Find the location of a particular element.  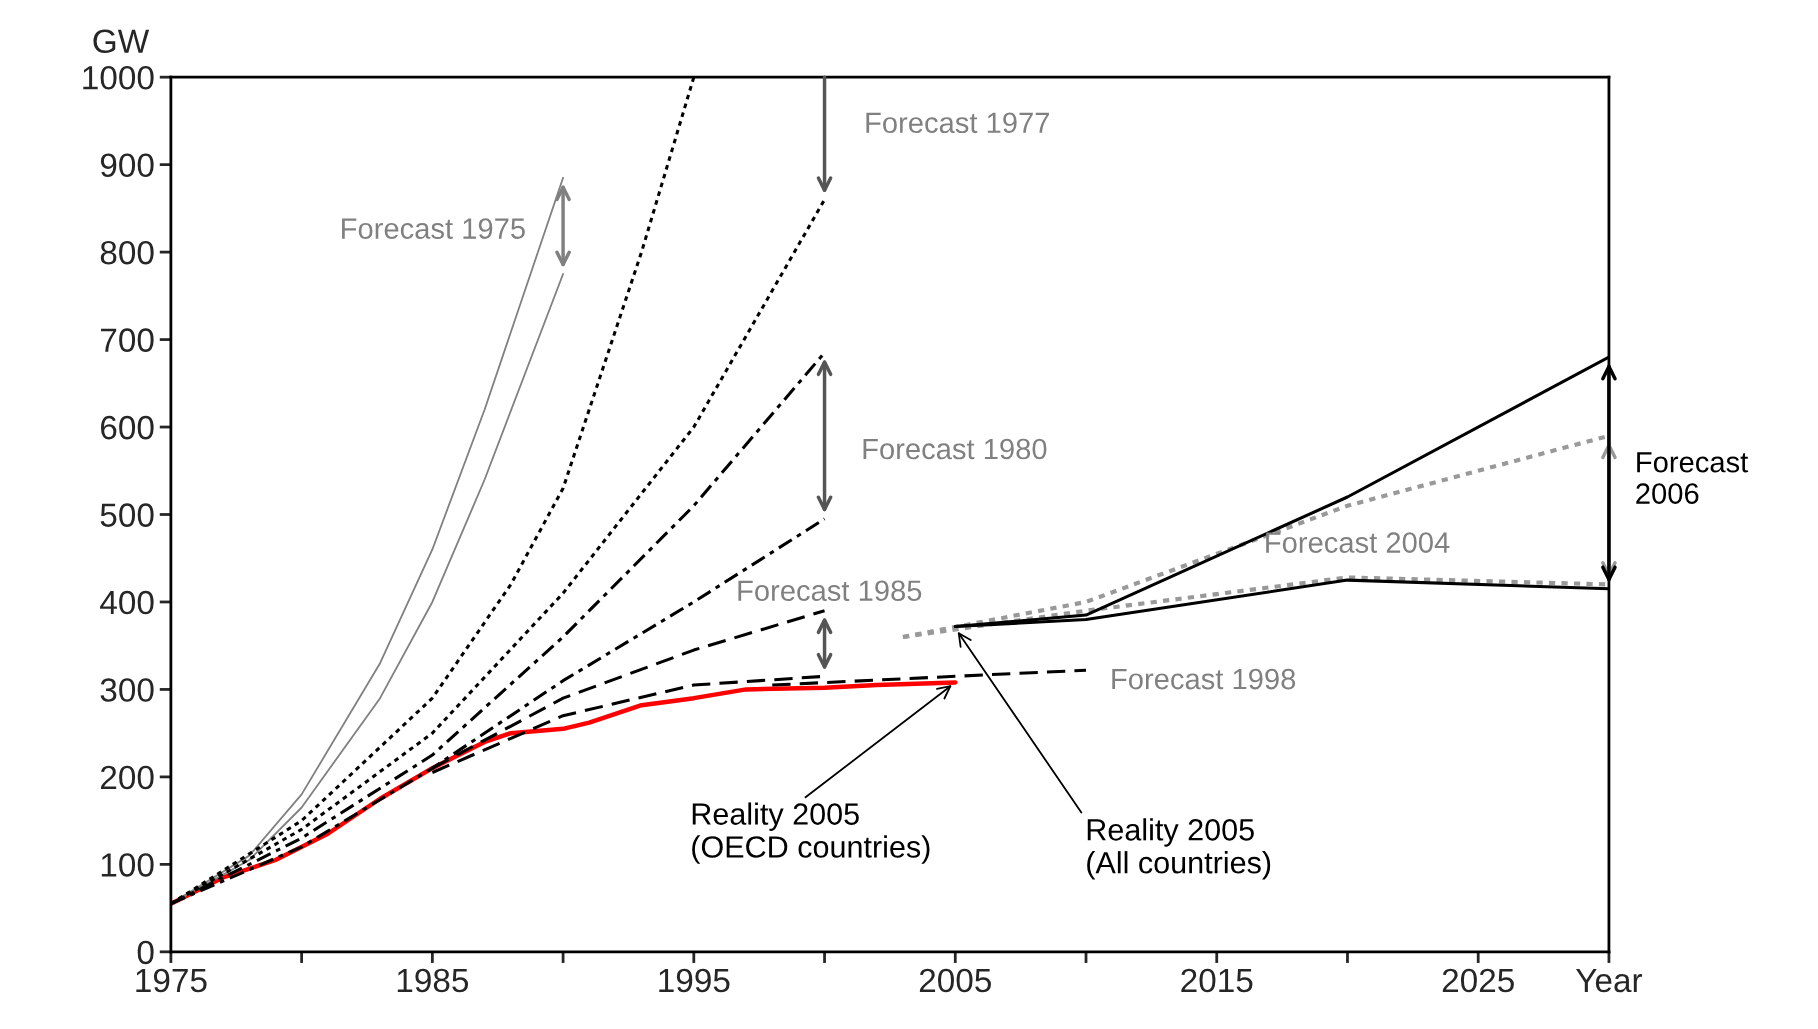

x-tick-label: 2005 is located at coordinates (955, 980).